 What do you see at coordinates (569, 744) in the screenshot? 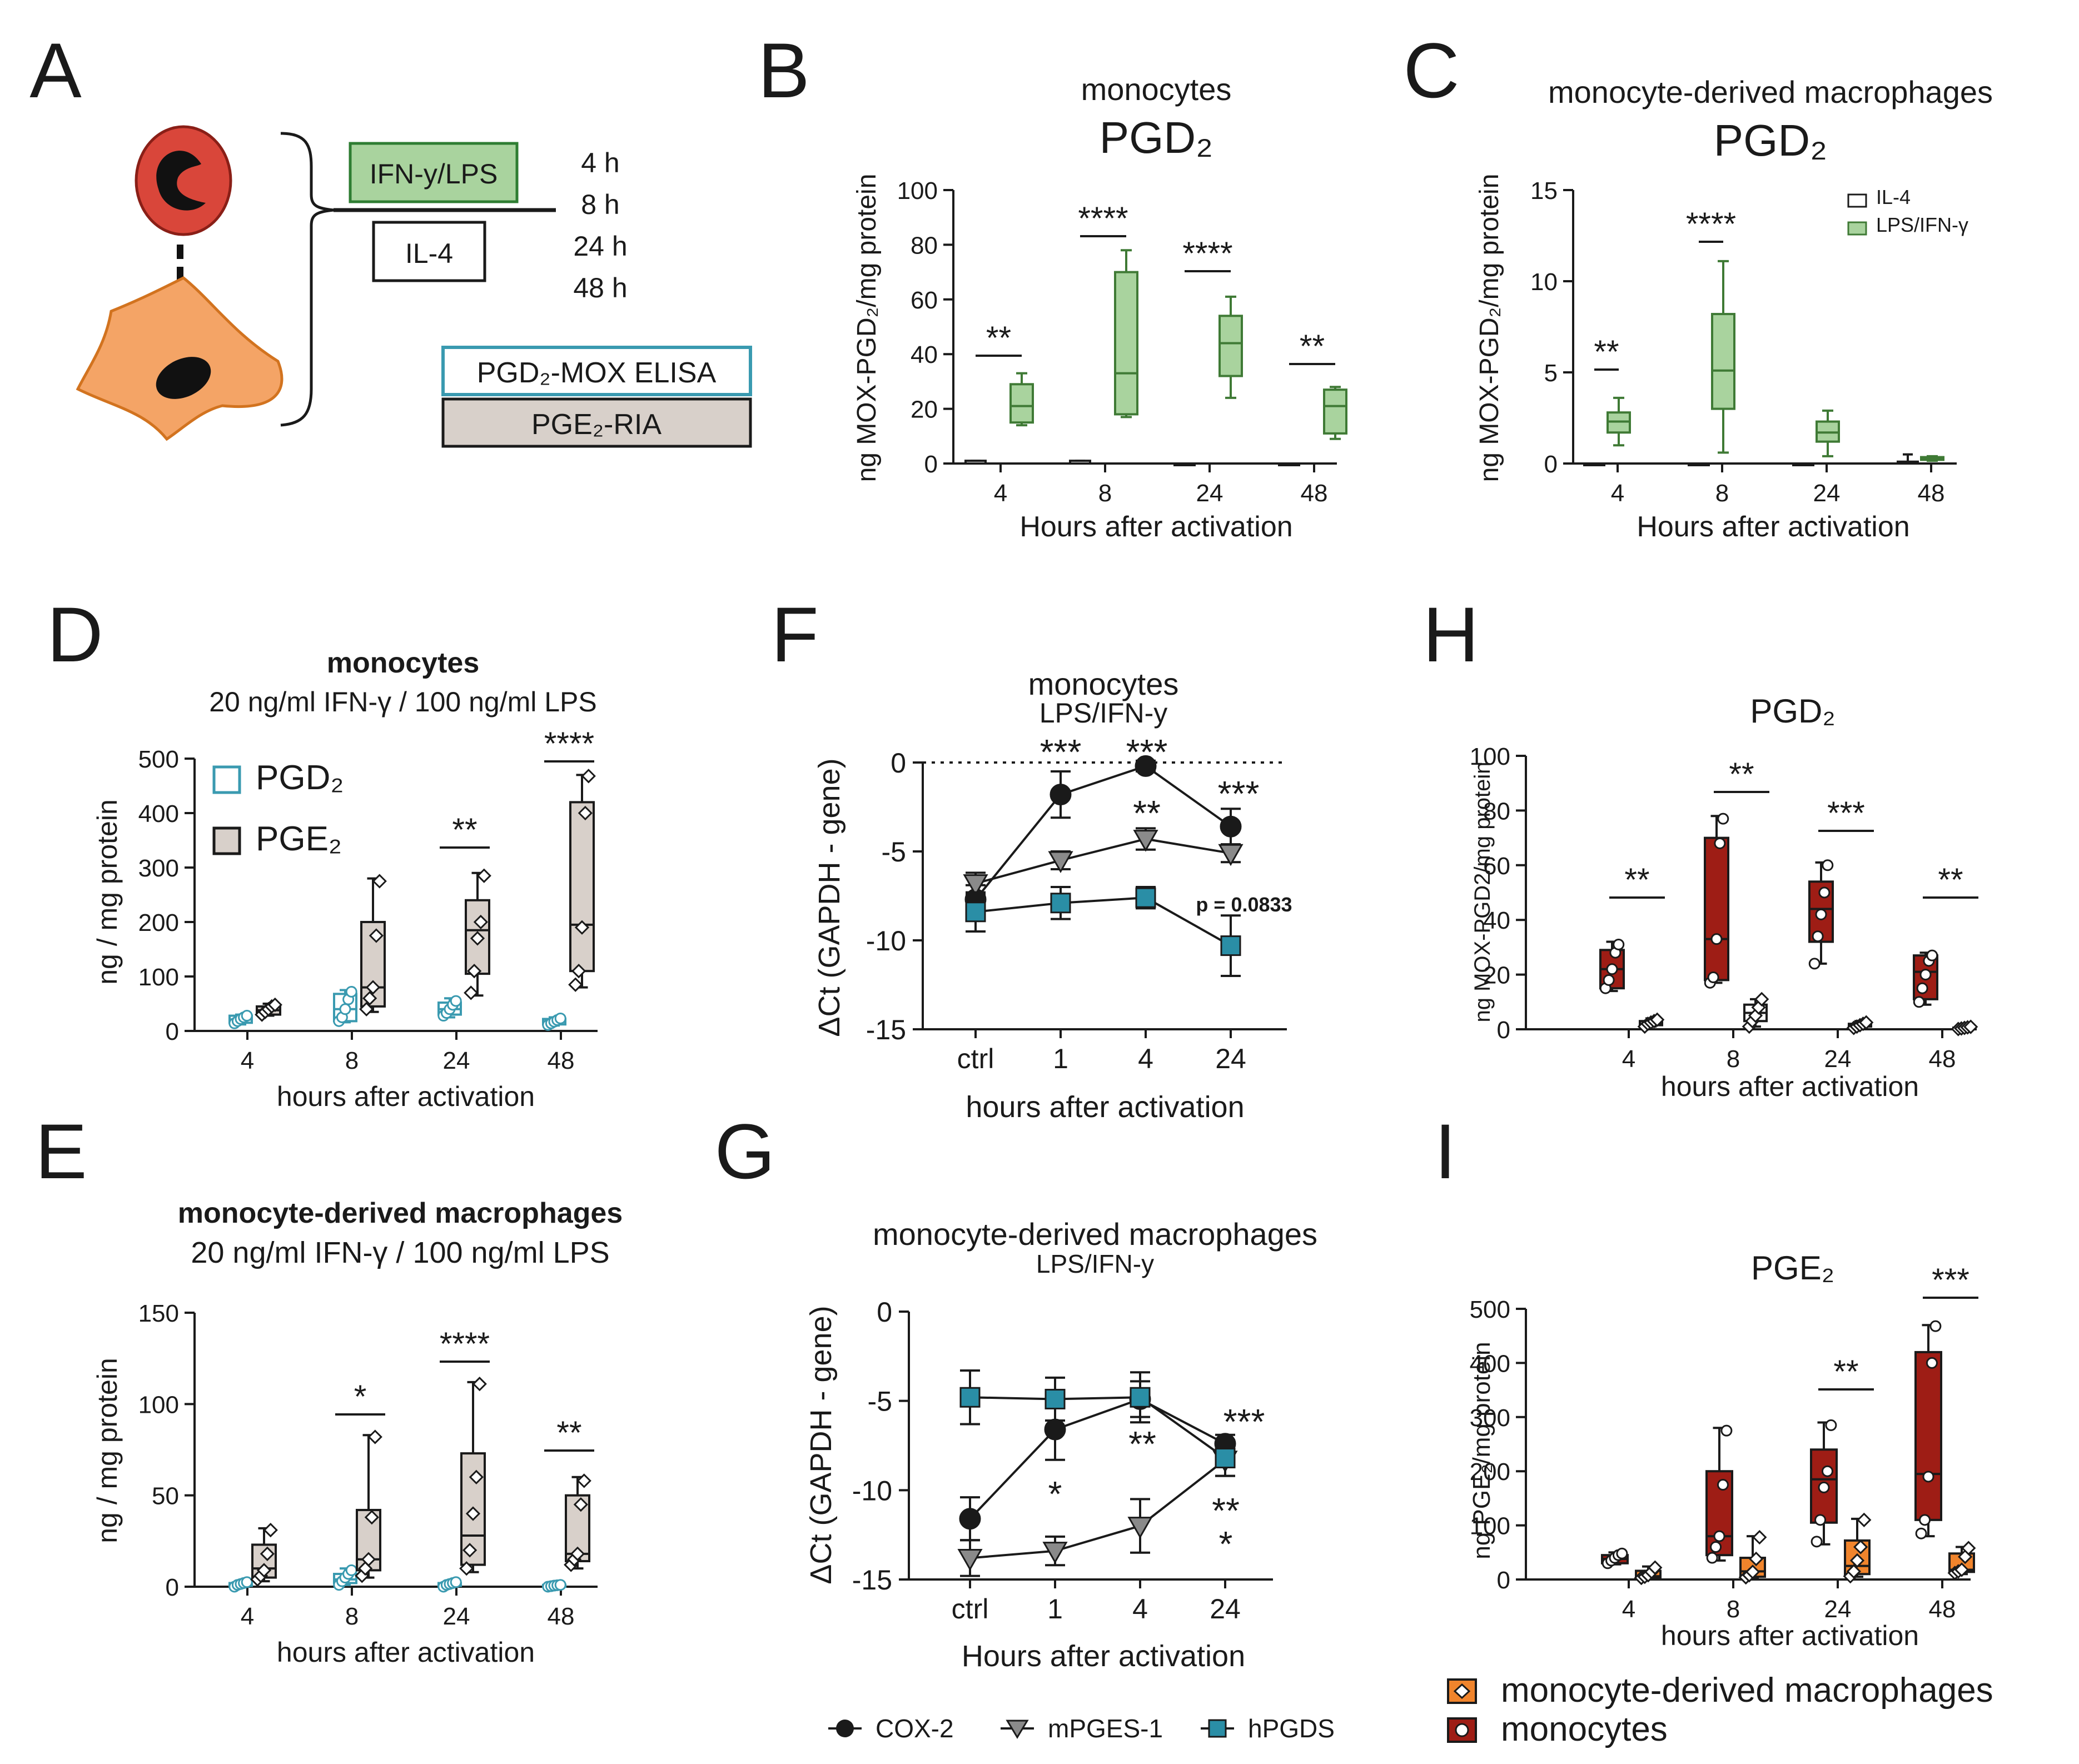
I see `panel-d-sig-stars: ****` at bounding box center [569, 744].